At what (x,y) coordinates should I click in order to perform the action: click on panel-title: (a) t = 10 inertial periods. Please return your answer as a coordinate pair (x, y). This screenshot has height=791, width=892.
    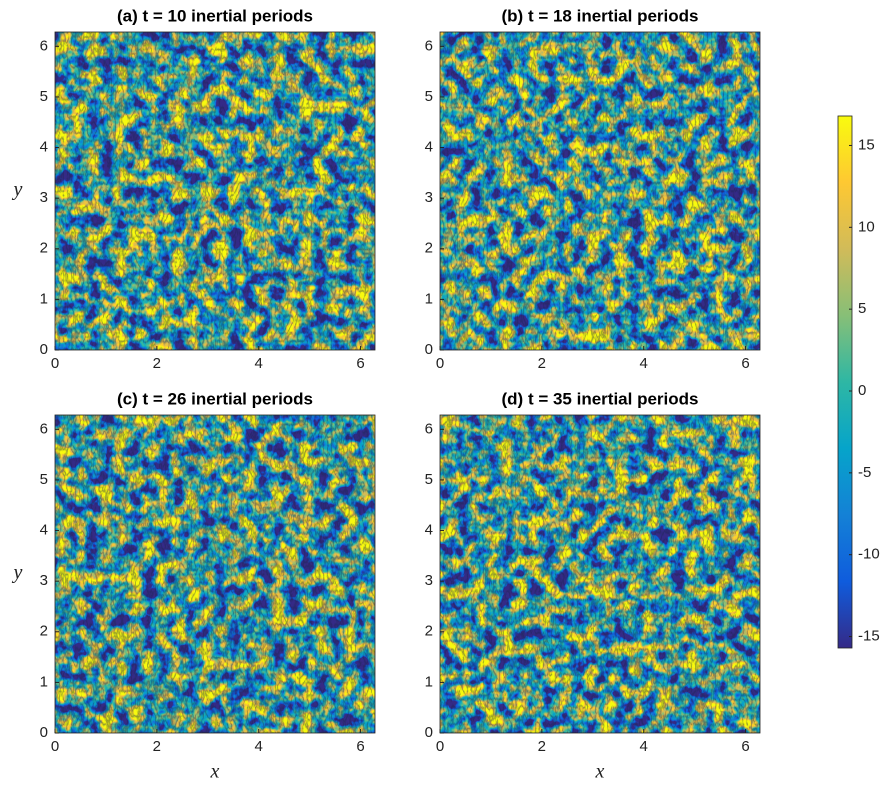
    Looking at the image, I should click on (215, 15).